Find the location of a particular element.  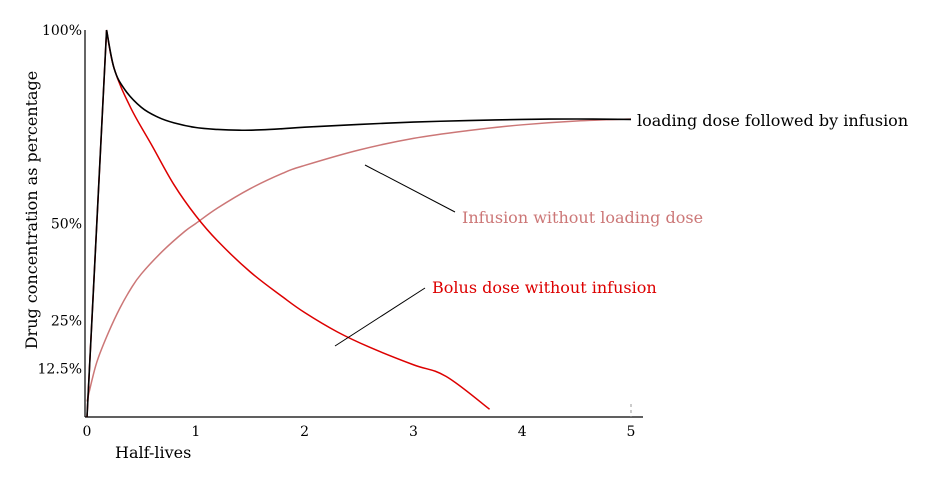

y-tick-label: 12.5% is located at coordinates (60, 370).